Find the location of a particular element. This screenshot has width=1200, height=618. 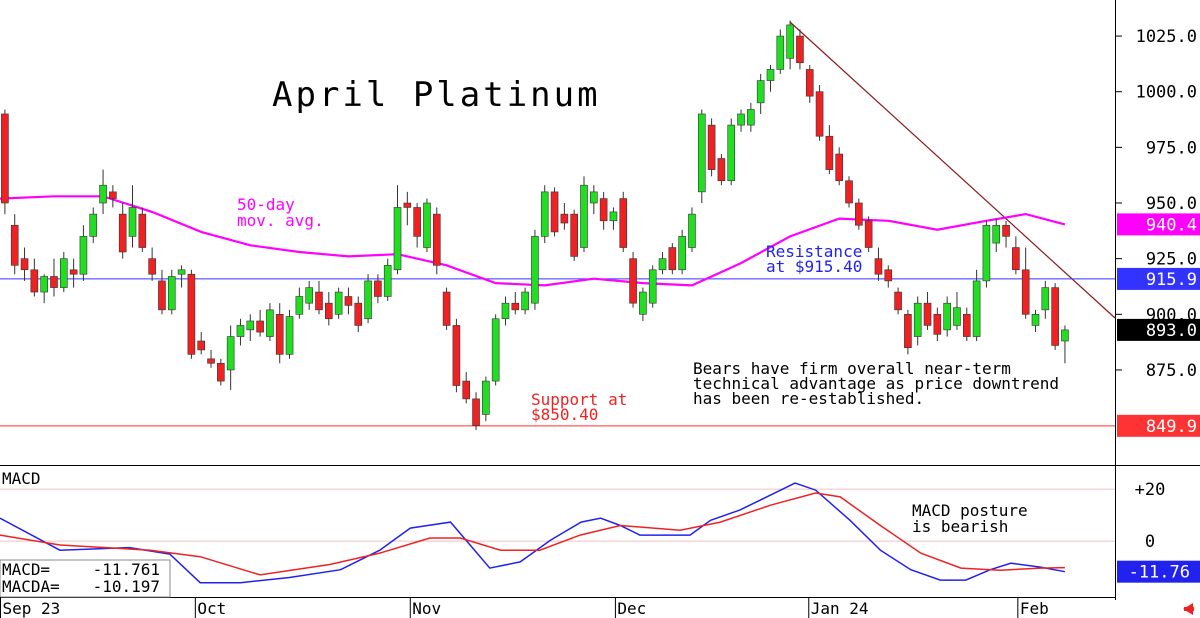

x-tick-label: Sep 23 is located at coordinates (32, 608).